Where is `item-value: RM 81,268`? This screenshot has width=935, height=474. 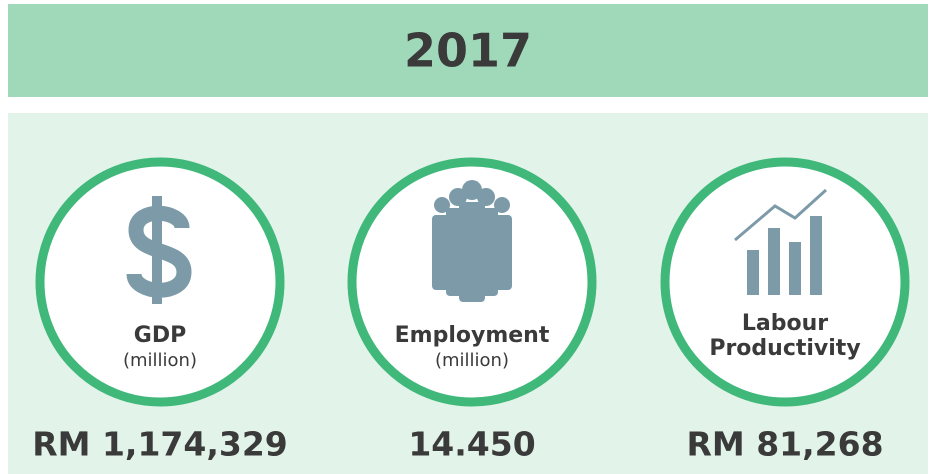 item-value: RM 81,268 is located at coordinates (784, 444).